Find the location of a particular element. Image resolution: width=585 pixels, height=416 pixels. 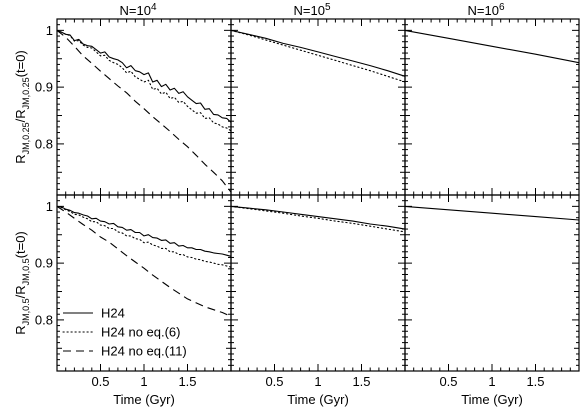

column-title: N=105 is located at coordinates (311, 10).